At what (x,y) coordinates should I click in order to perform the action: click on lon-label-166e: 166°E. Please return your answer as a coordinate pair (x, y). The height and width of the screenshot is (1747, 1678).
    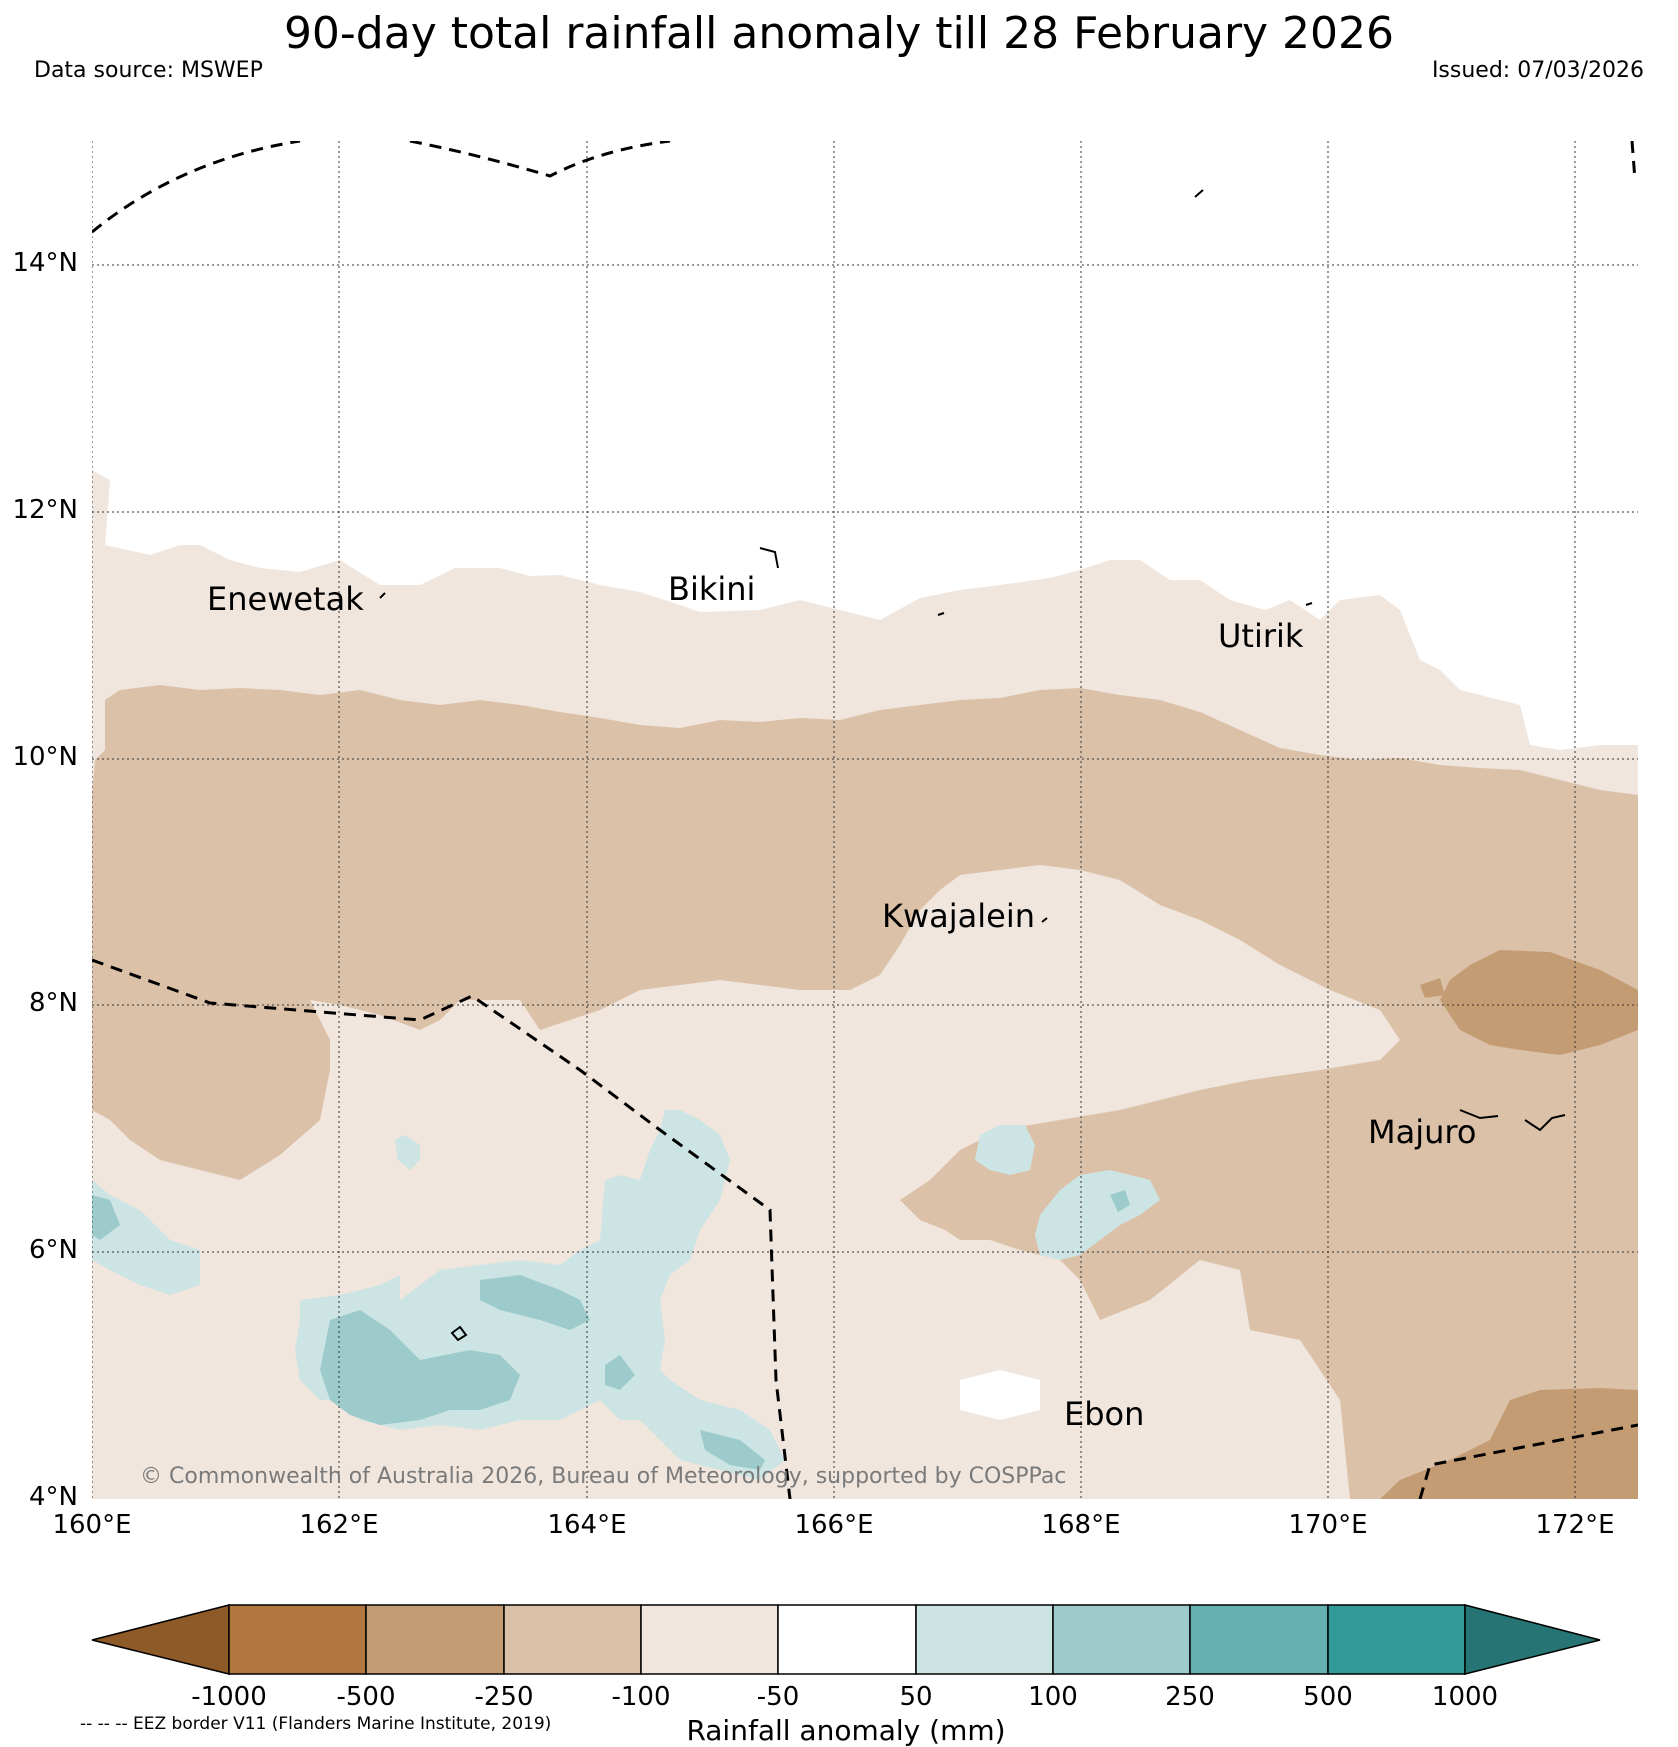
    Looking at the image, I should click on (834, 1525).